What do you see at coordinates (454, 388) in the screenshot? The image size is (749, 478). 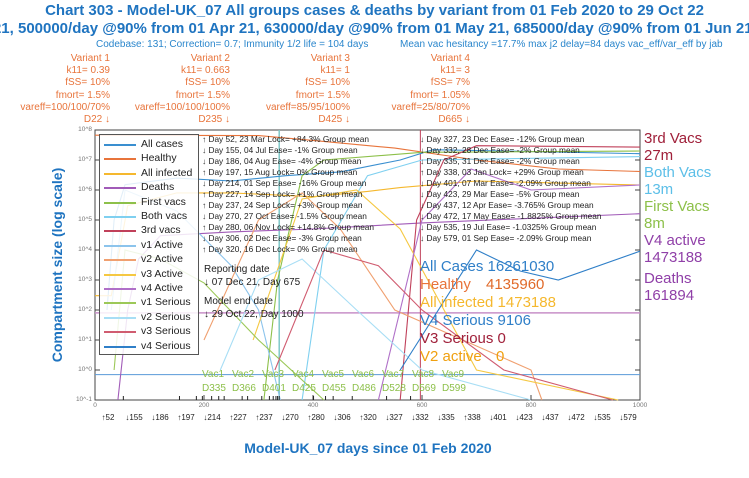 I see `vaccination-day: D599` at bounding box center [454, 388].